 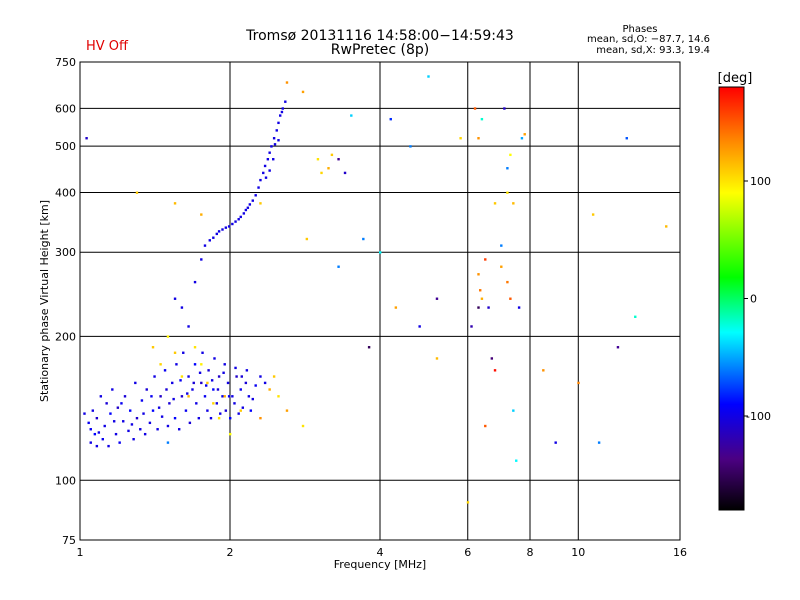 What do you see at coordinates (65, 146) in the screenshot?
I see `y-tick-label: 500` at bounding box center [65, 146].